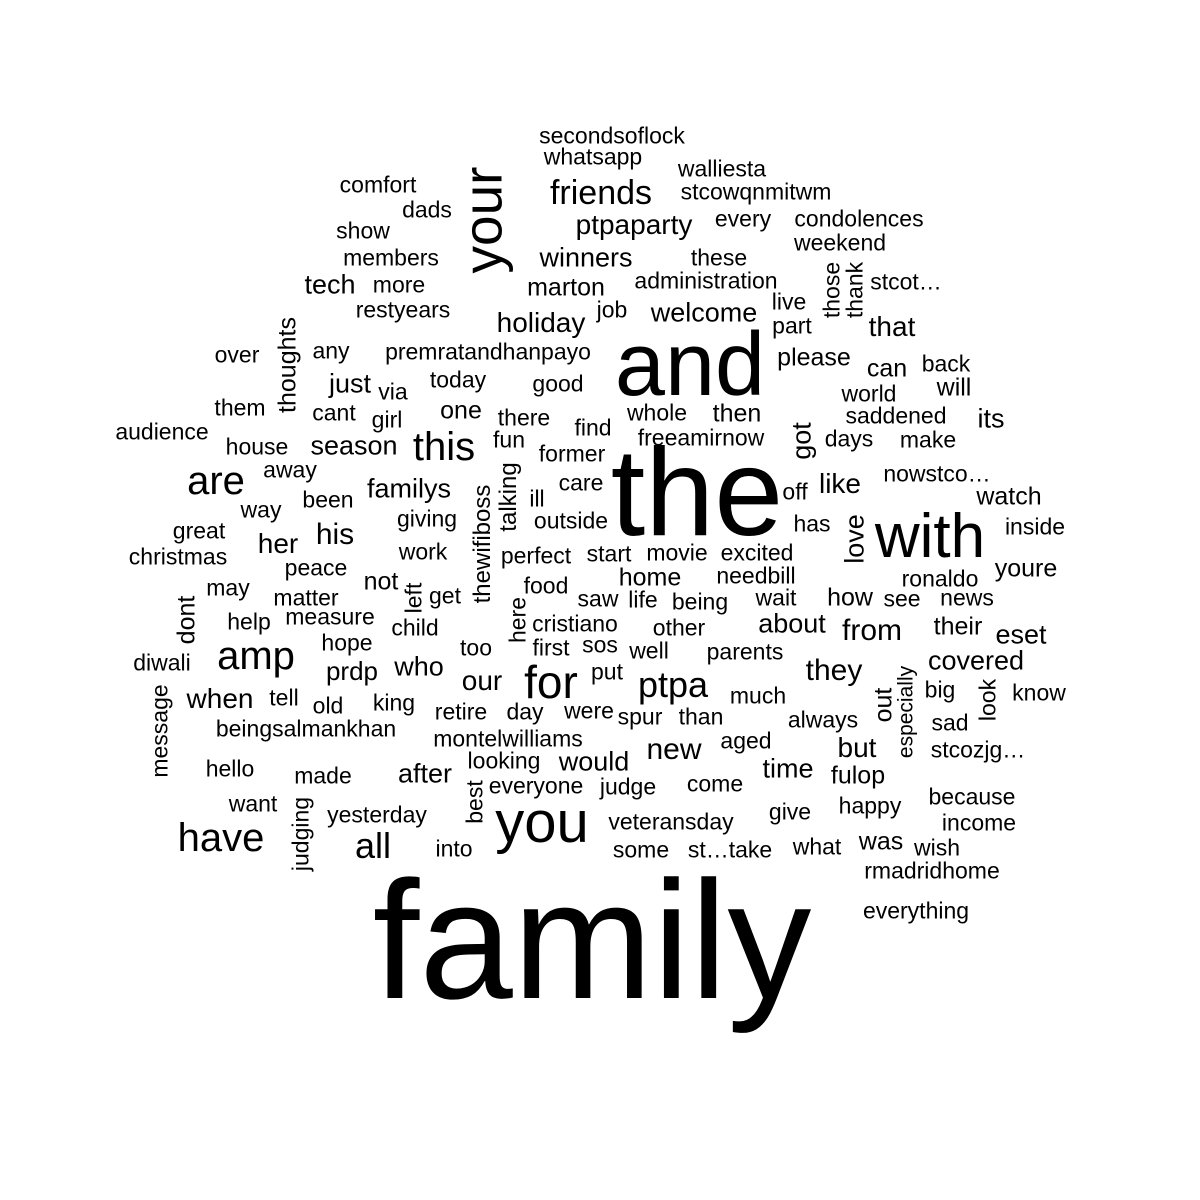 The height and width of the screenshot is (1200, 1200). Describe the element at coordinates (612, 309) in the screenshot. I see `word: job` at that location.